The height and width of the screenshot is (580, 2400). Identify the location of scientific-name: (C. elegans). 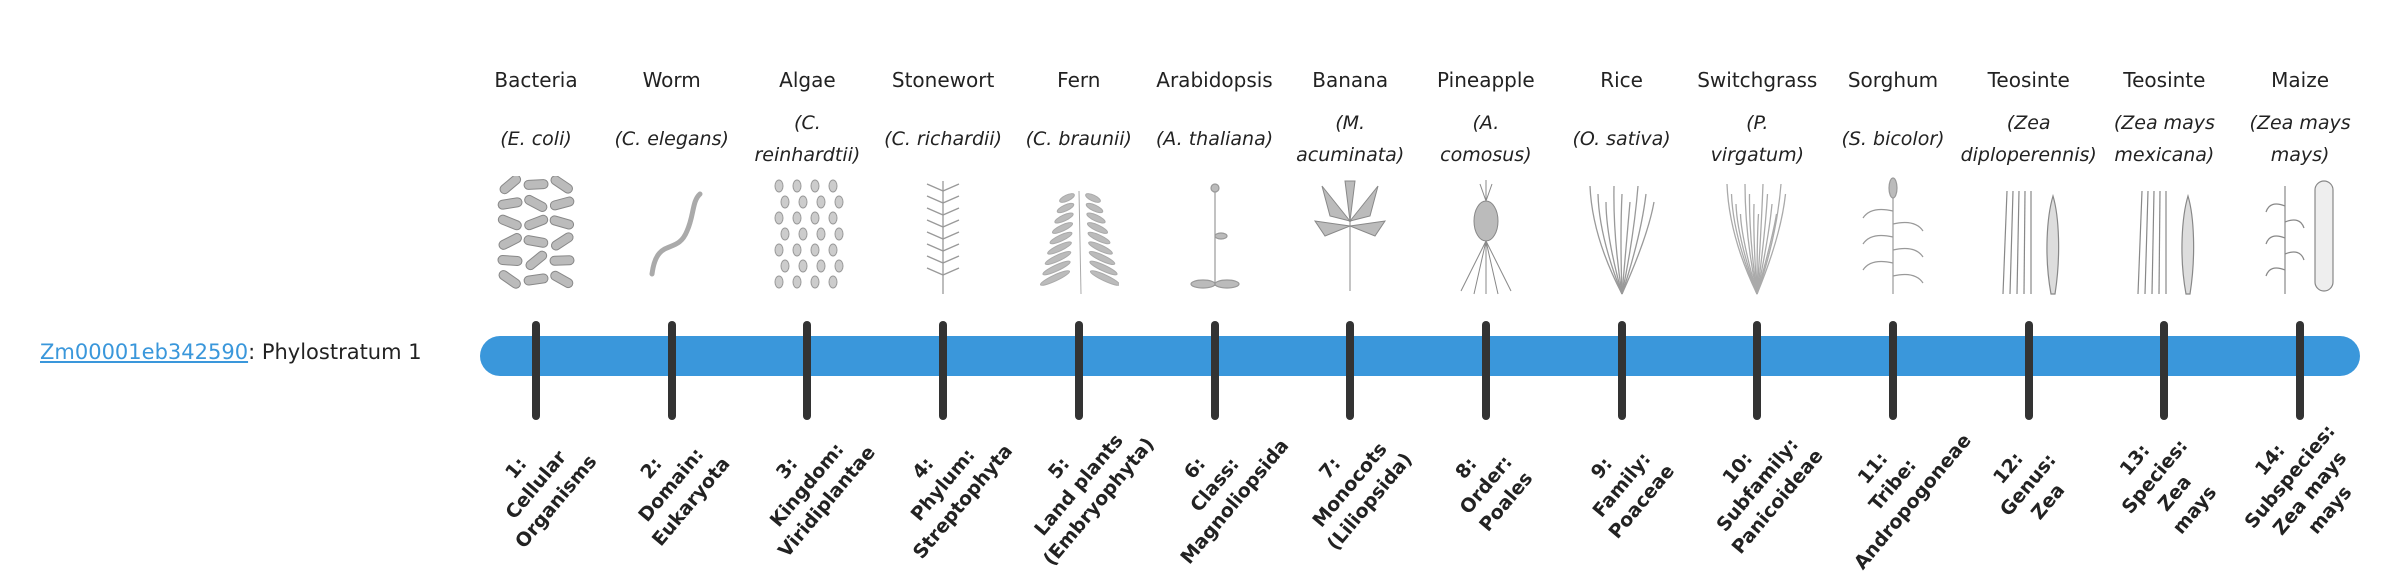
(672, 139).